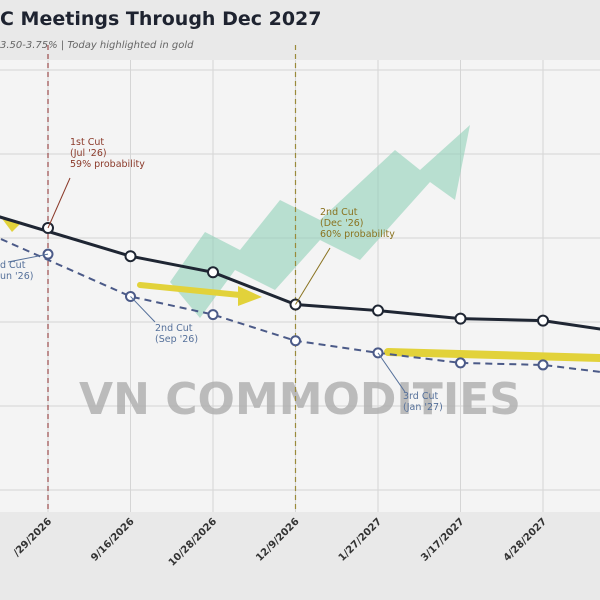 The image size is (600, 600). Describe the element at coordinates (525, 539) in the screenshot. I see `x-tick-label: 4/28/2027` at that location.